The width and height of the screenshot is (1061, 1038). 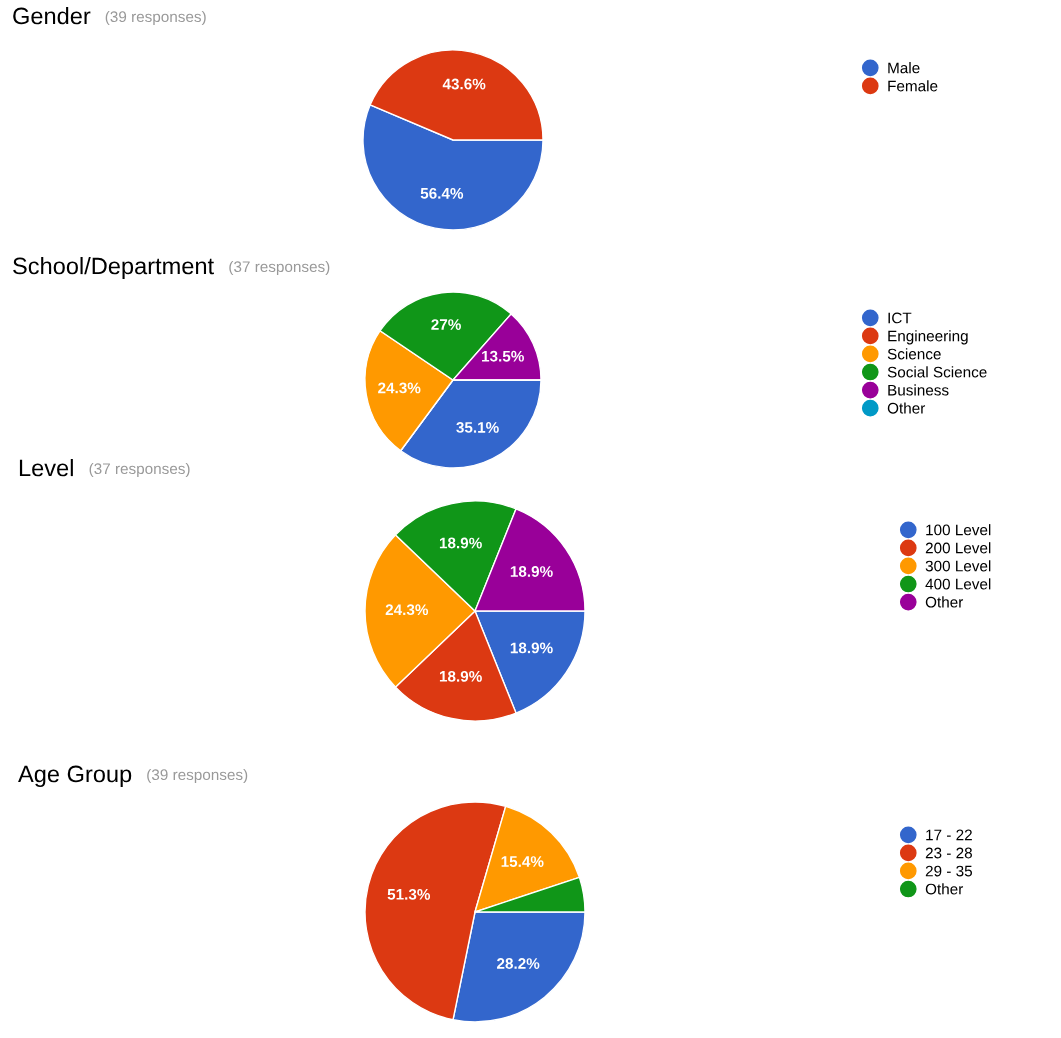 What do you see at coordinates (914, 354) in the screenshot?
I see `legend-label: Science` at bounding box center [914, 354].